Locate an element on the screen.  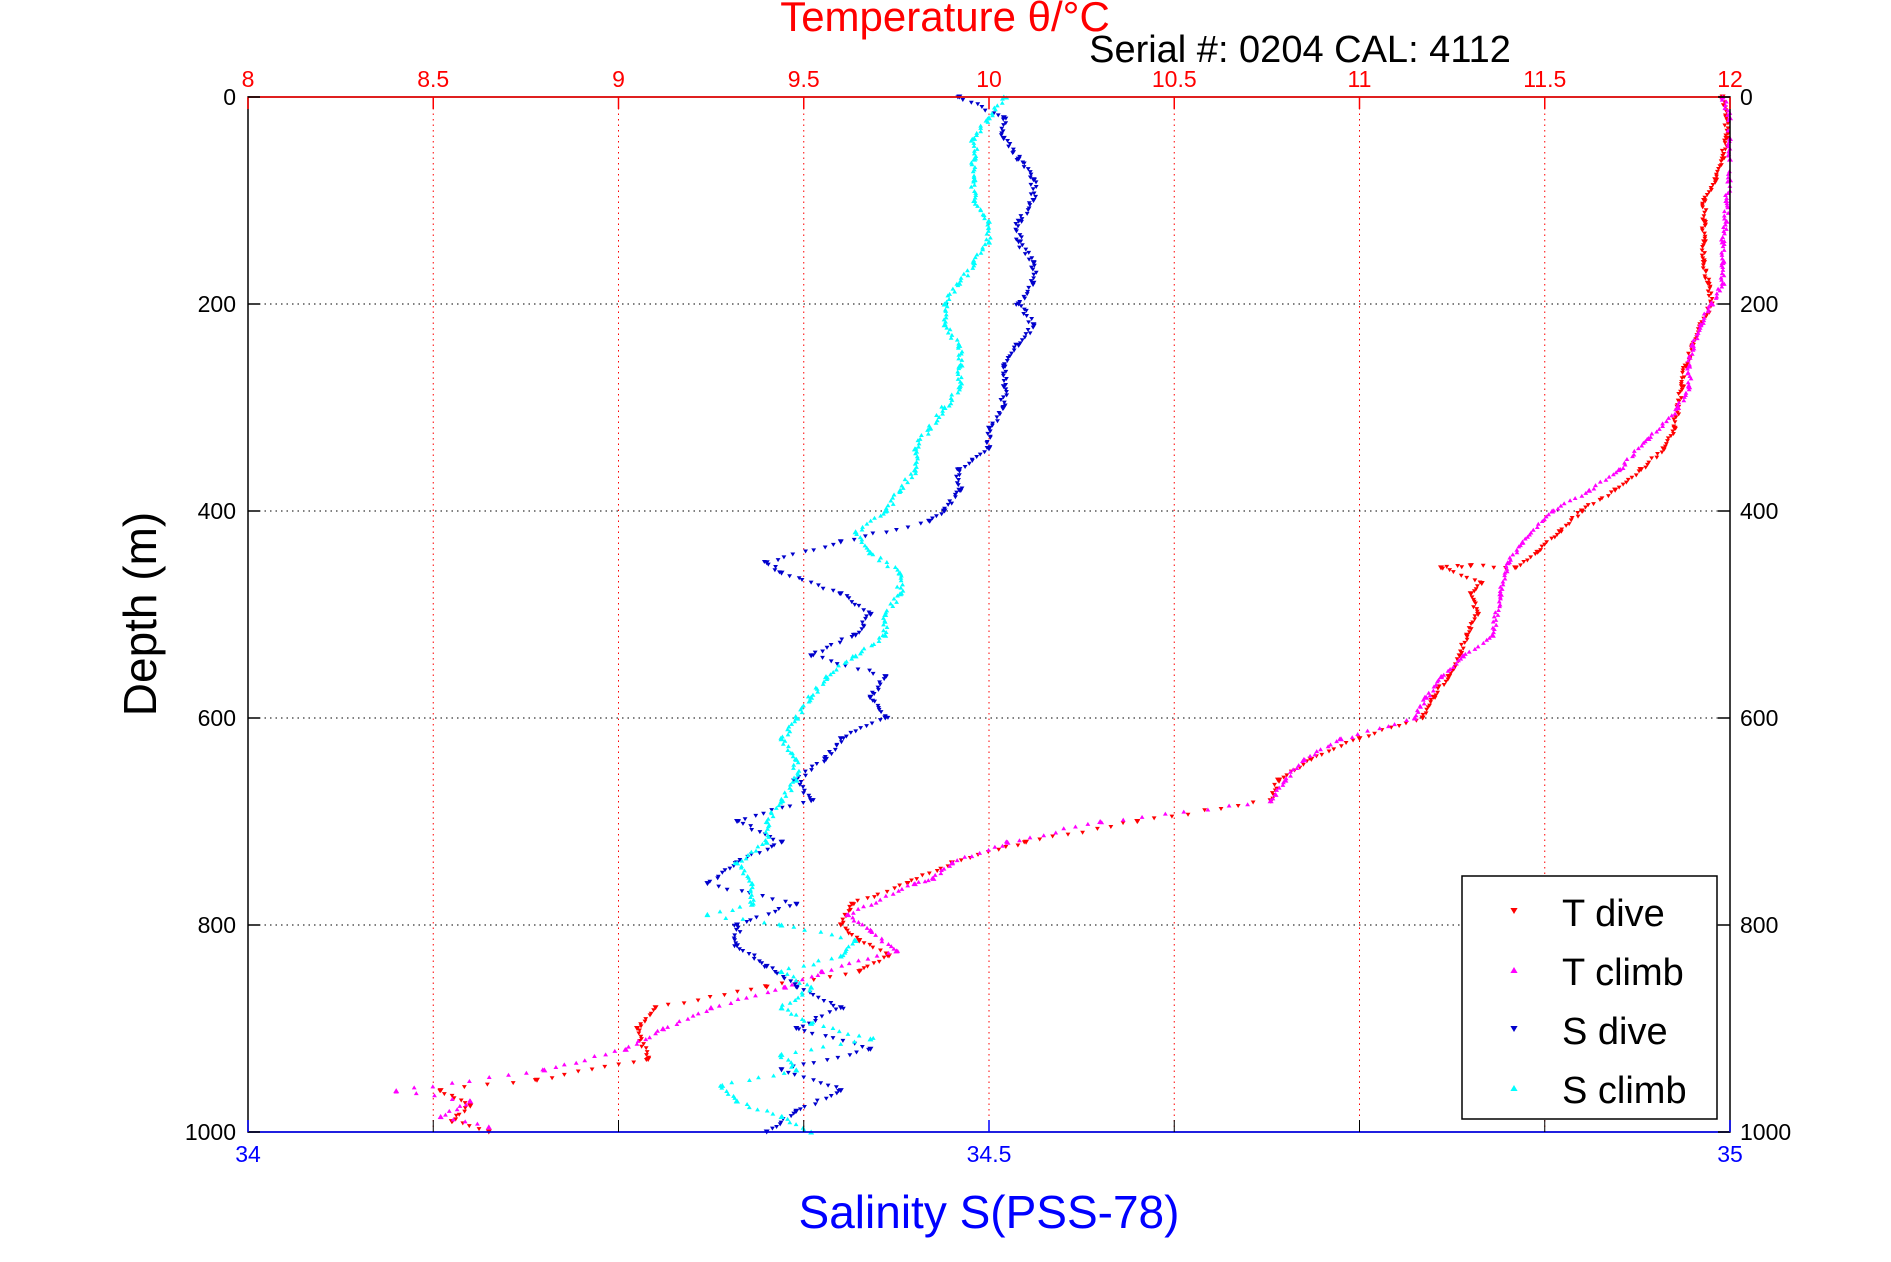
legend: T dive T climb S dive S climb is located at coordinates (1589, 997).